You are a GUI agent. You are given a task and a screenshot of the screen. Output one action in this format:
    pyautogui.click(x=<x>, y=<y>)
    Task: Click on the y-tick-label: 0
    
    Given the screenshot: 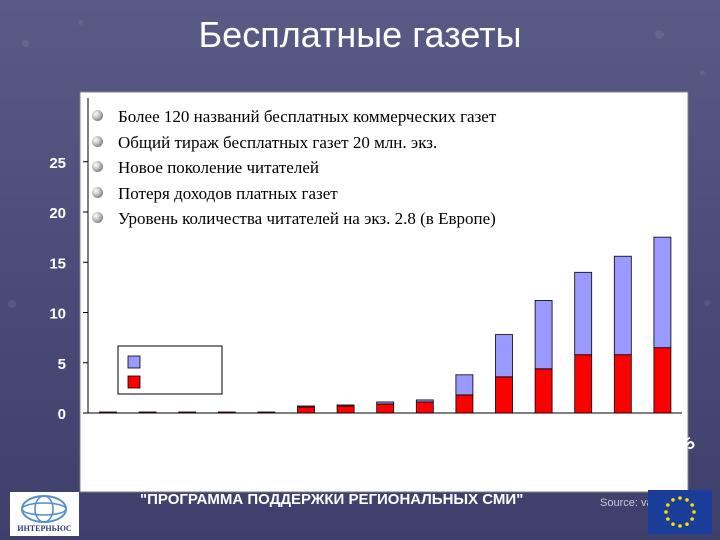 What is the action you would take?
    pyautogui.click(x=62, y=414)
    